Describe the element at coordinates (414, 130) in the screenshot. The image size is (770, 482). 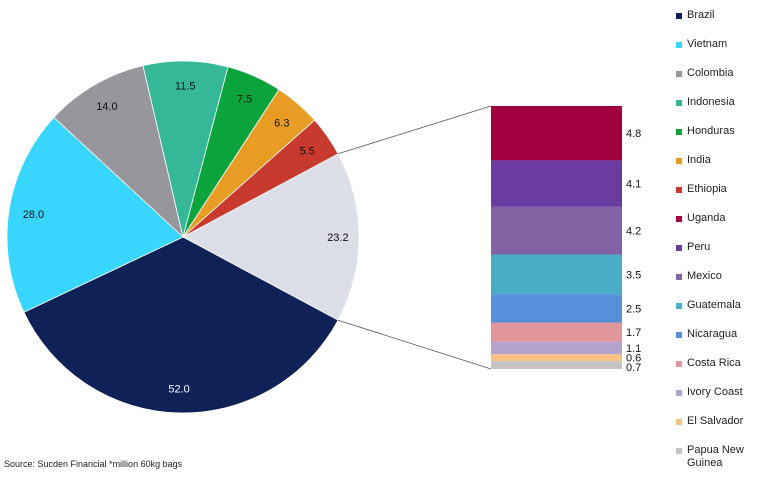
I see `connector-line-top` at that location.